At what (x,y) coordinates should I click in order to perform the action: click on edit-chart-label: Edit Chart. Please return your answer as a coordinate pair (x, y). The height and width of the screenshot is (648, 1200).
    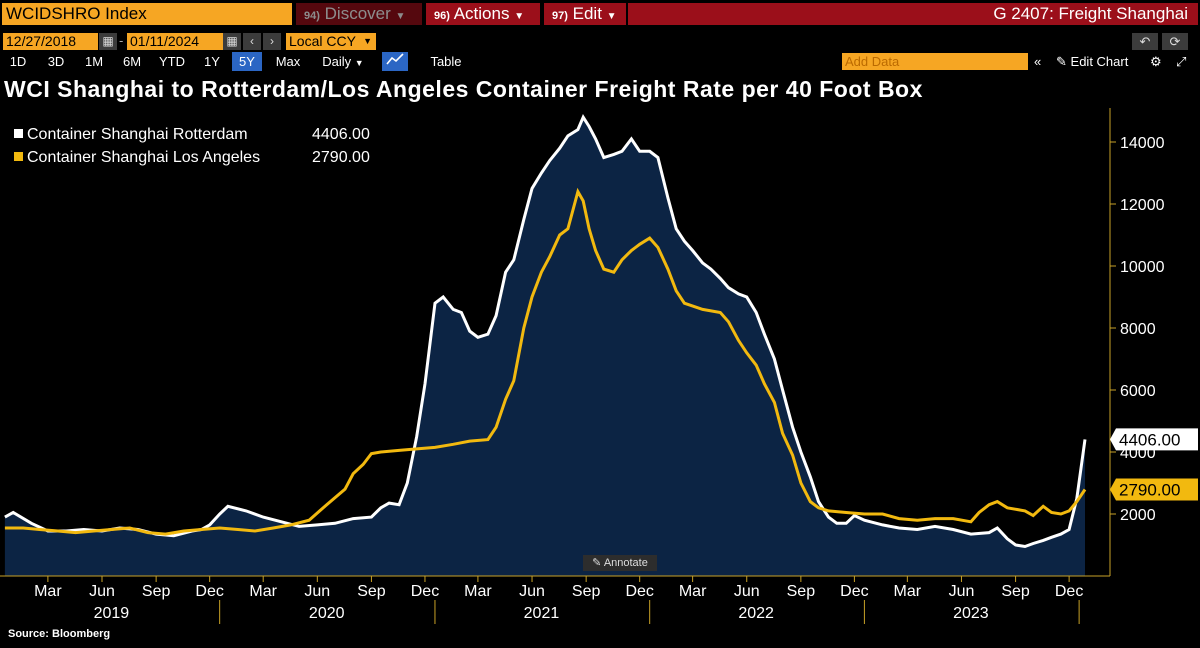
    Looking at the image, I should click on (1099, 61).